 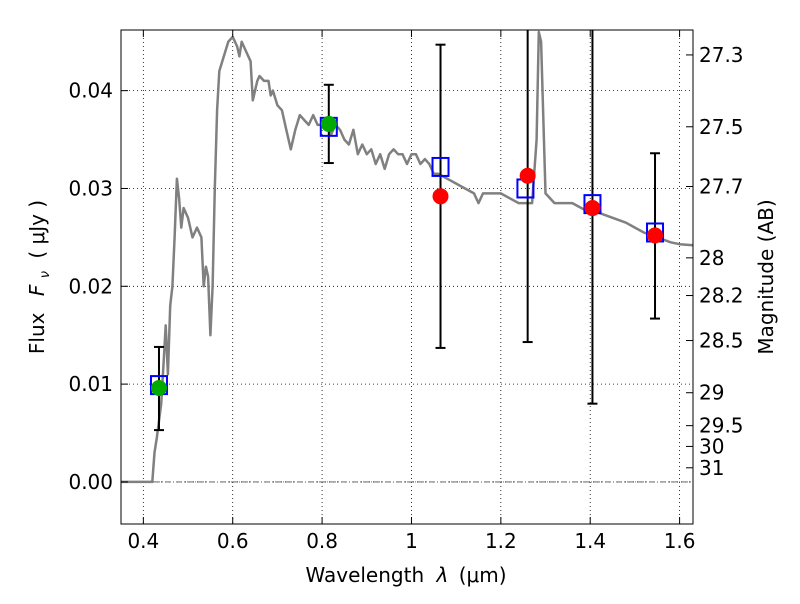 I want to click on x-axis-label-text: Wavelength, so click(x=364, y=575).